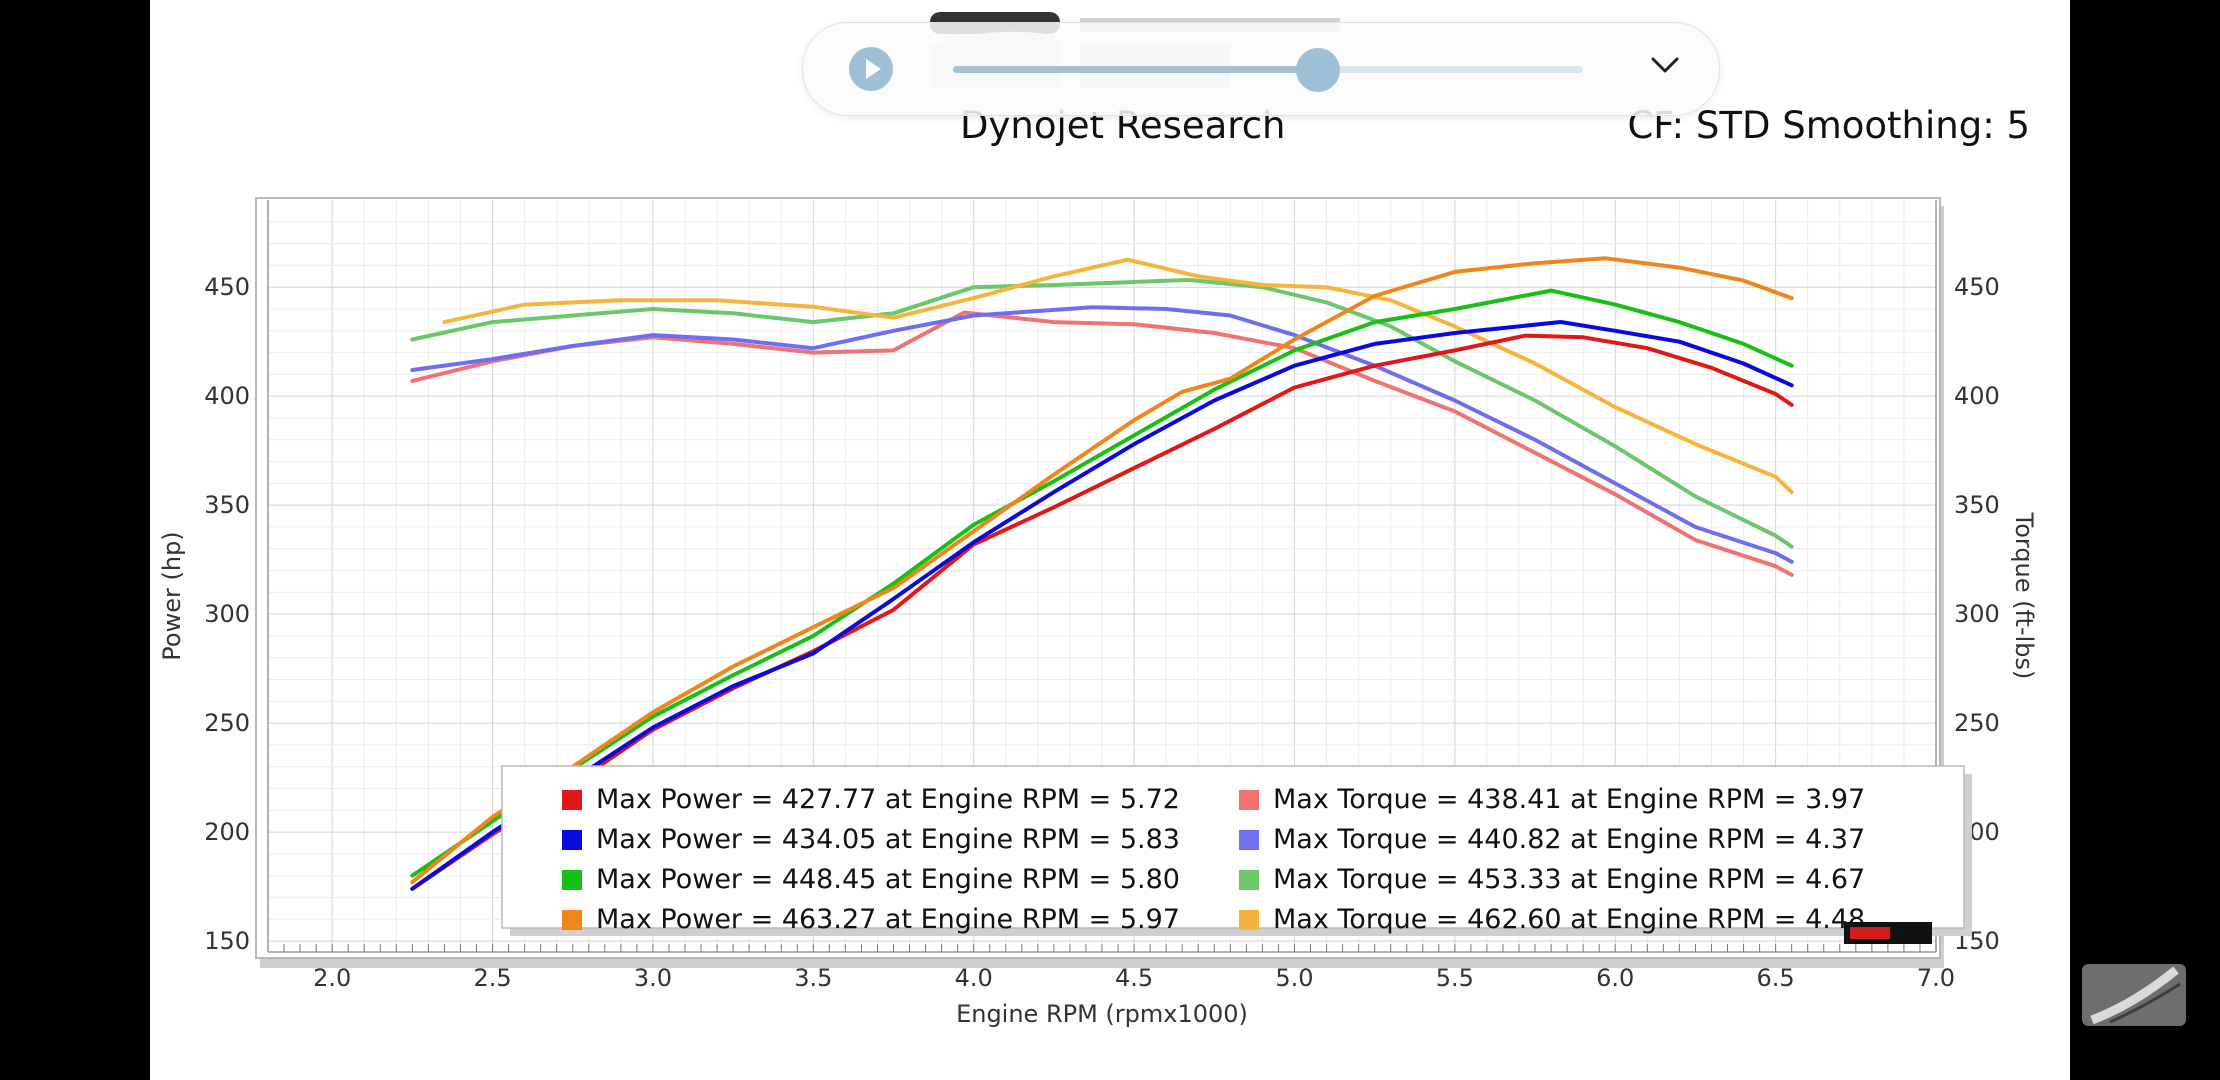 Image resolution: width=2220 pixels, height=1080 pixels. I want to click on legend-entry: Max Power = 427.77 at Engine RPM = 5.72, so click(888, 799).